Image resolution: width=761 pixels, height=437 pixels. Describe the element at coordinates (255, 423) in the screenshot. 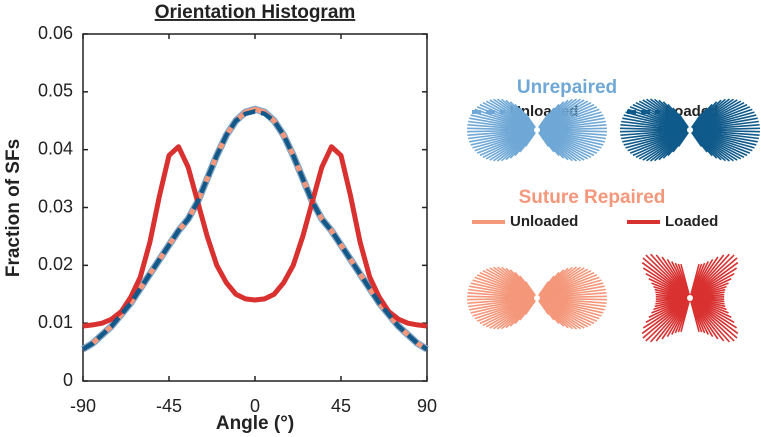

I see `x-axis-label: Angle (°)` at that location.